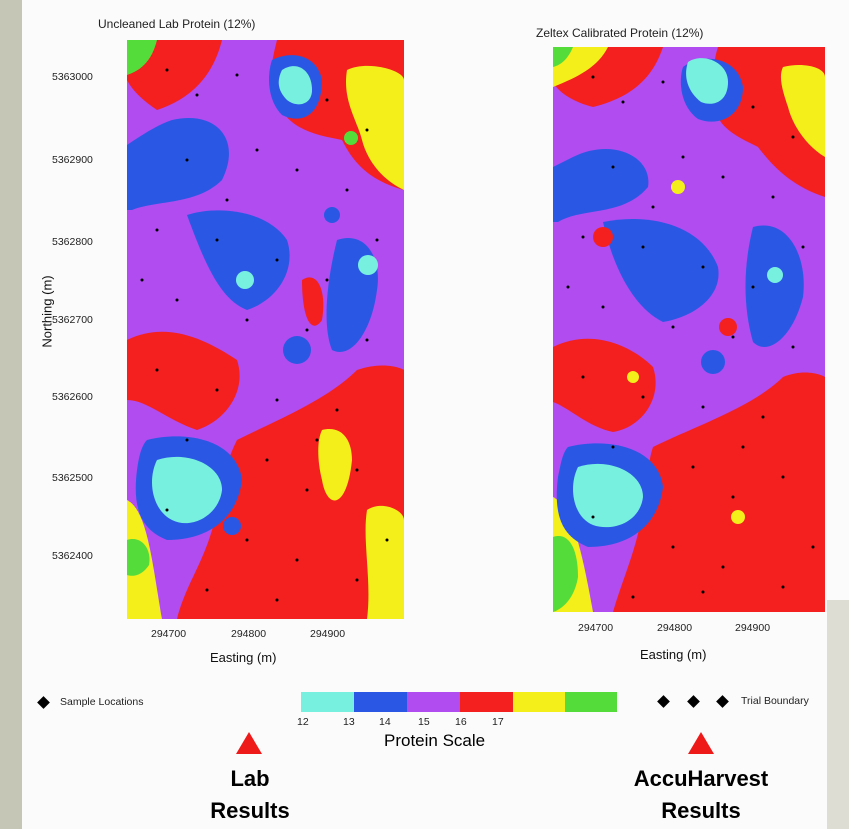 The image size is (849, 829). What do you see at coordinates (435, 740) in the screenshot?
I see `protein-scale-title: Protein Scale` at bounding box center [435, 740].